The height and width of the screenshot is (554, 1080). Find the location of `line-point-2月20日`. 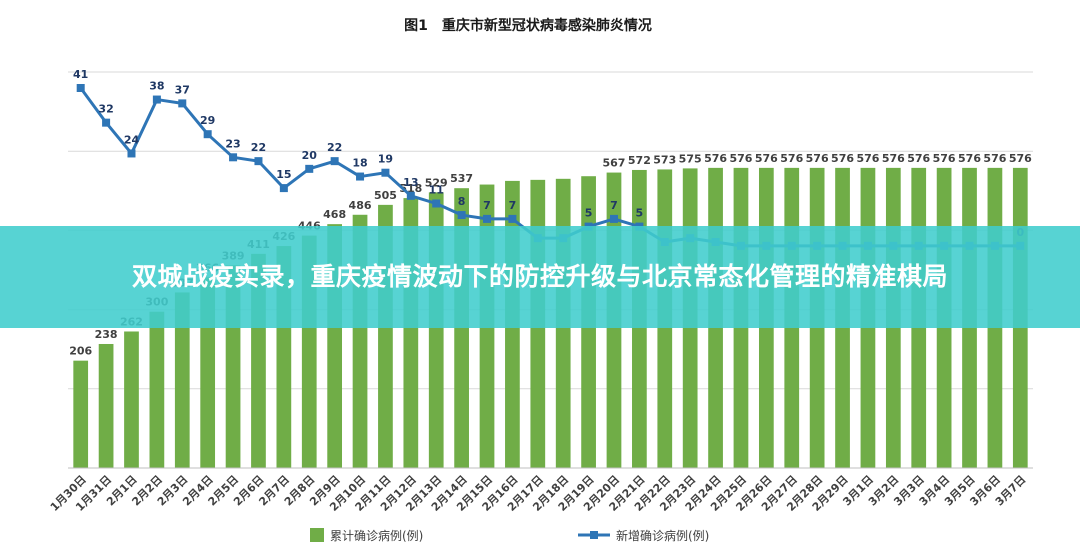

line-point-2月20日 is located at coordinates (613, 218).